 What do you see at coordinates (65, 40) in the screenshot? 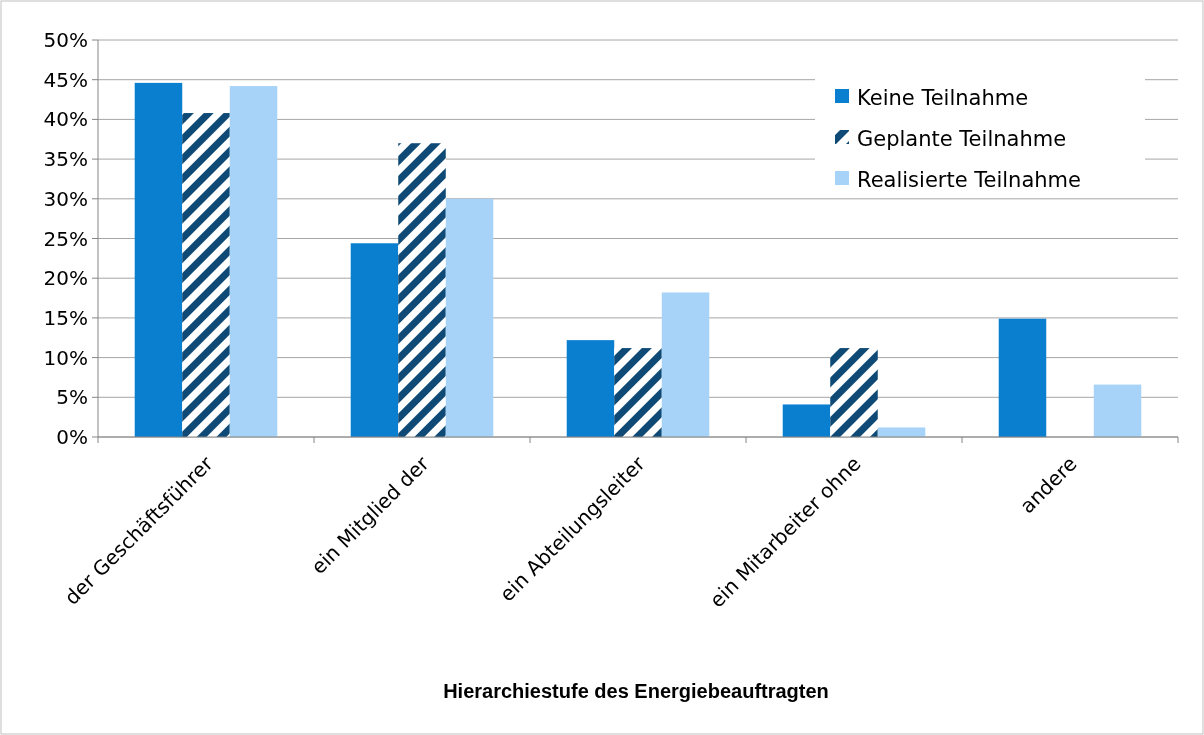
I see `y-tick-label: 50%` at bounding box center [65, 40].